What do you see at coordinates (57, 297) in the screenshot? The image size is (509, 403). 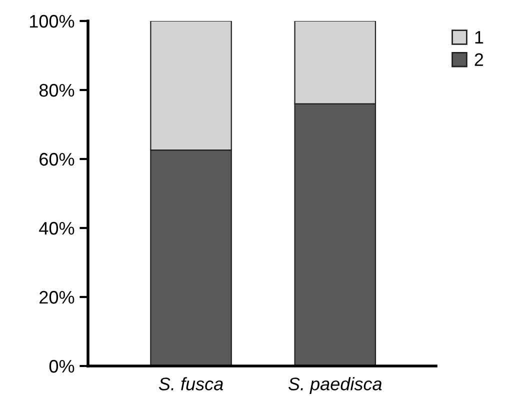 I see `y-tick-label: 20%` at bounding box center [57, 297].